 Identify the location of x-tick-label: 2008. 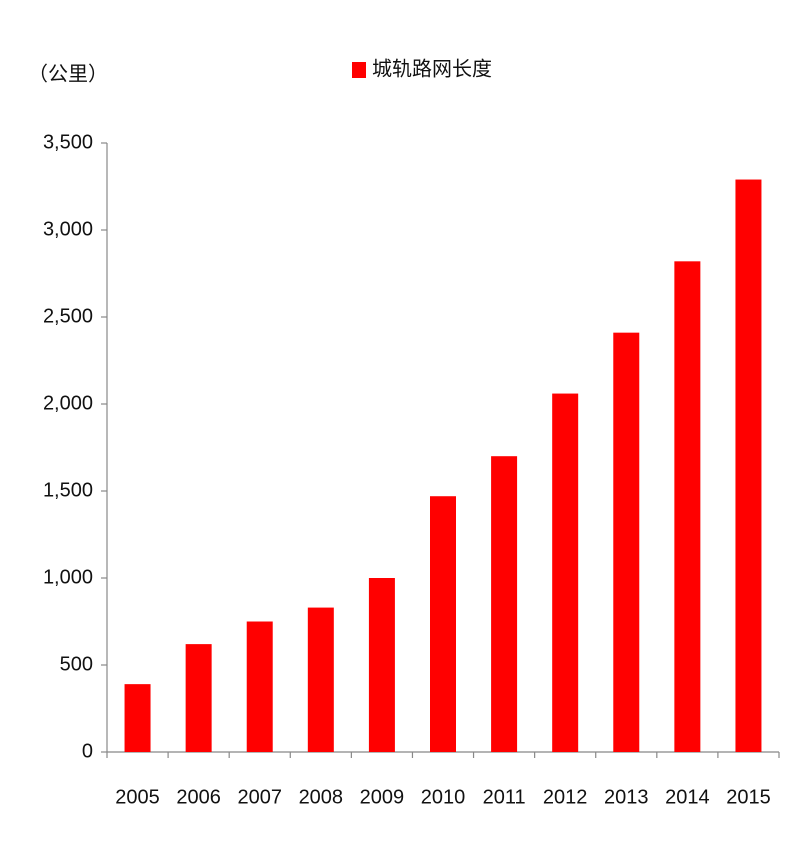
(321, 797).